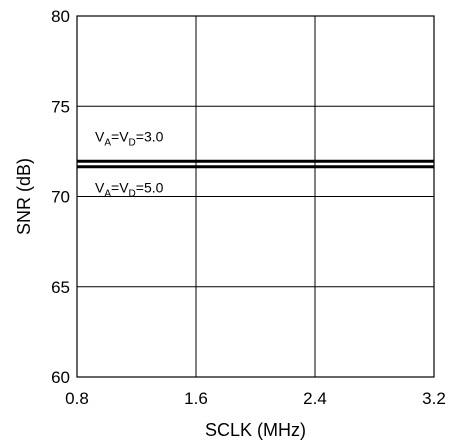 The width and height of the screenshot is (453, 443). I want to click on series-annotation-2: VA=VD=5.0, so click(129, 190).